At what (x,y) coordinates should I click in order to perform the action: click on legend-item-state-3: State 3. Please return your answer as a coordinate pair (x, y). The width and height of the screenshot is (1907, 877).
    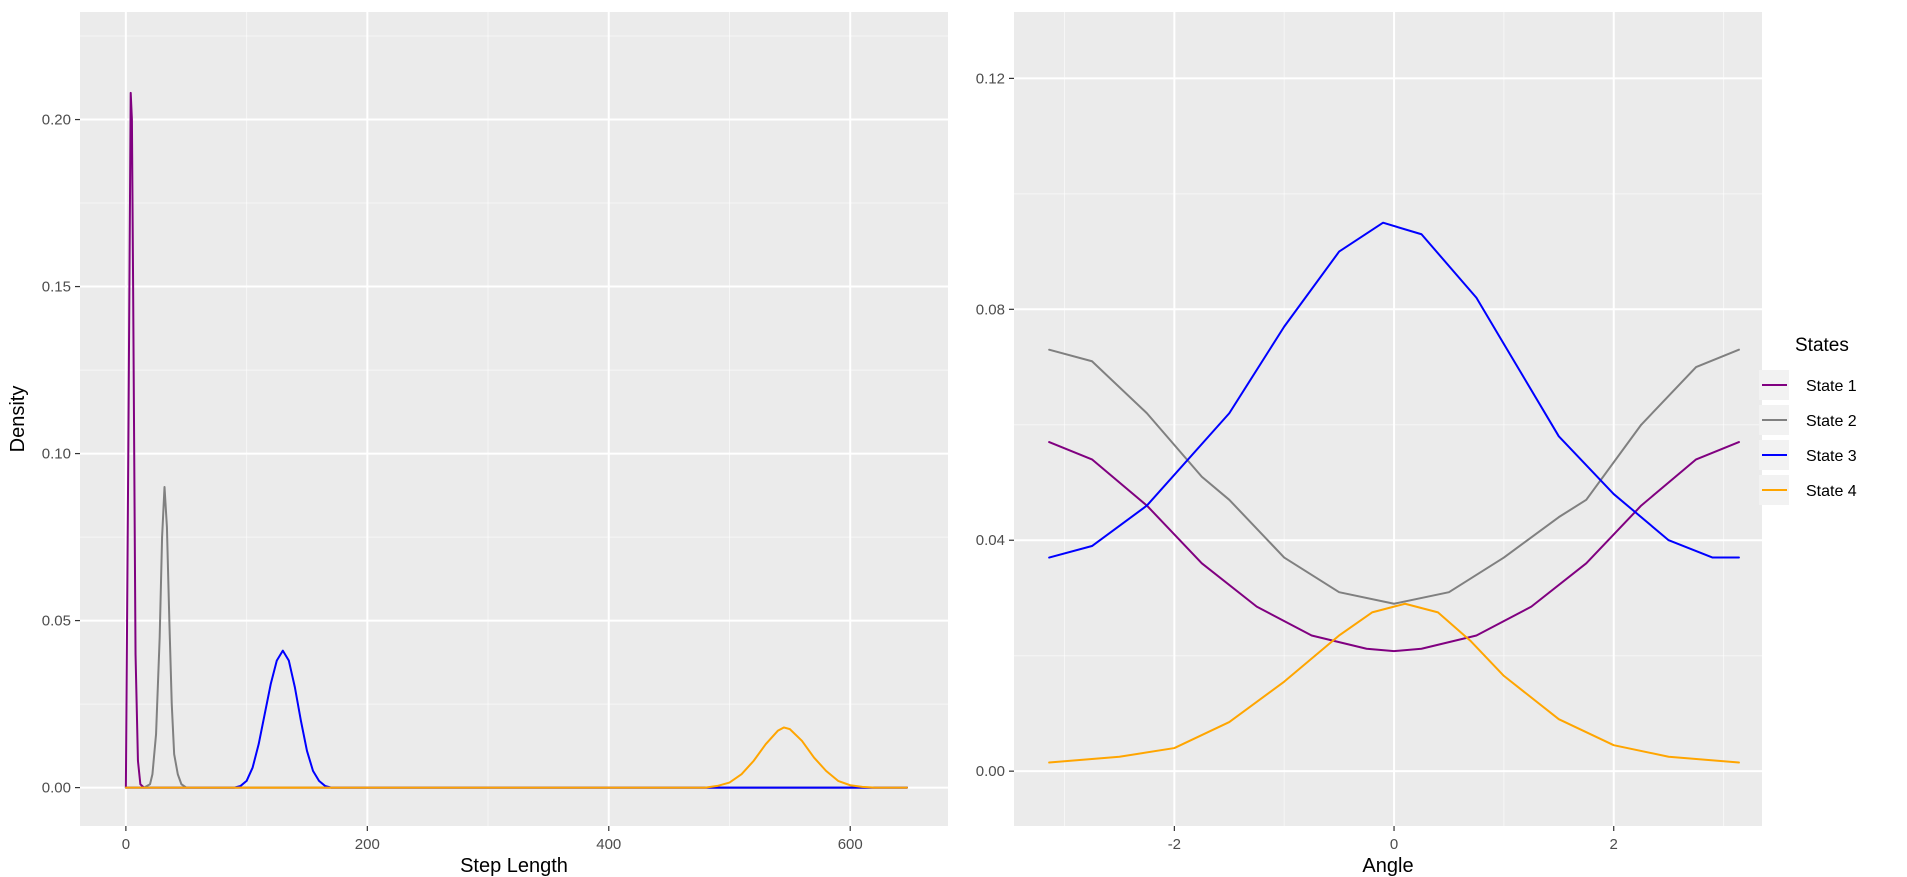
    Looking at the image, I should click on (1808, 455).